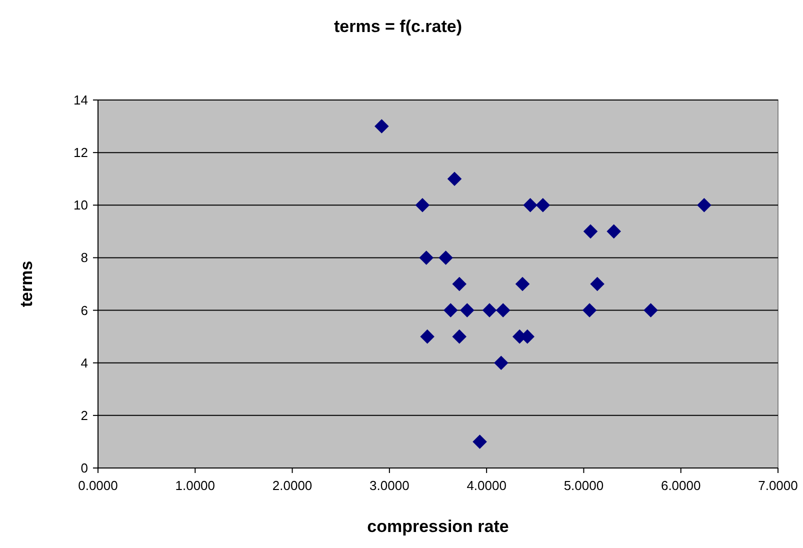 The image size is (803, 548). Describe the element at coordinates (398, 26) in the screenshot. I see `chart-title: terms = f(c.rate)` at that location.